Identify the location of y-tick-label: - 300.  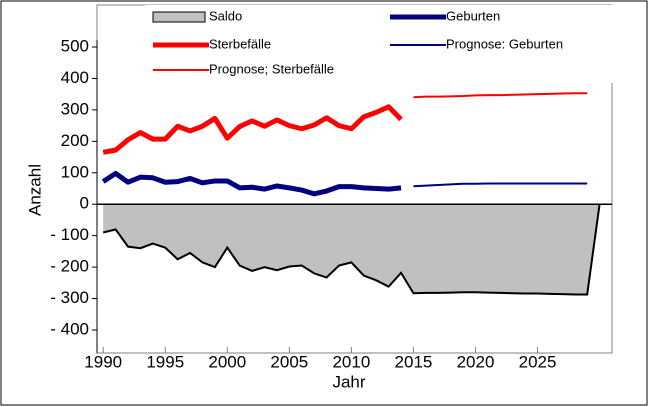
(69, 297).